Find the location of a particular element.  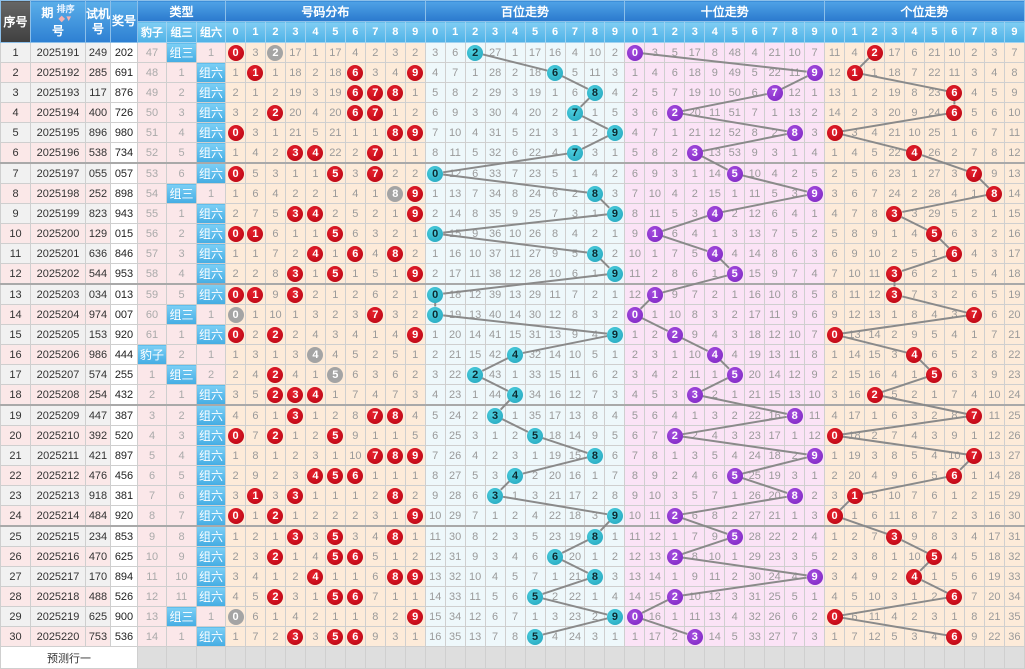

t-trend-cell: 11 is located at coordinates (715, 112).